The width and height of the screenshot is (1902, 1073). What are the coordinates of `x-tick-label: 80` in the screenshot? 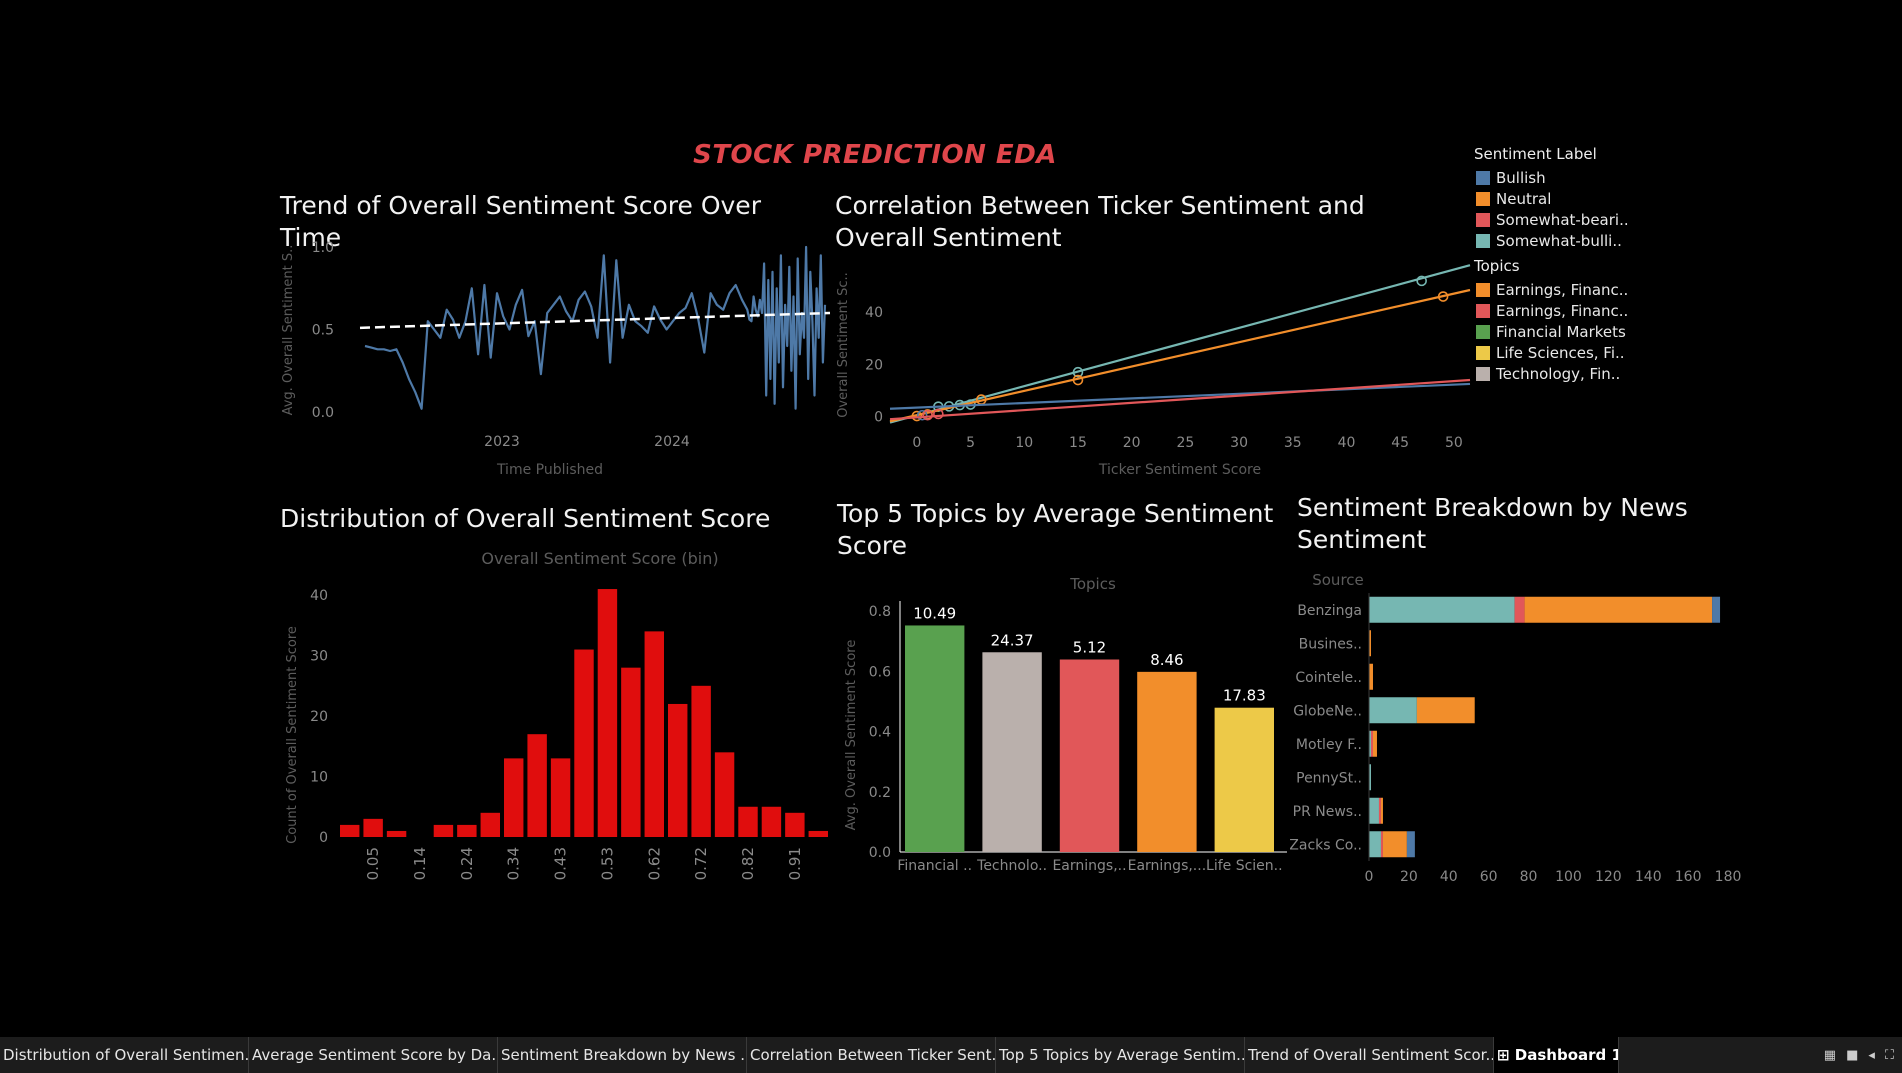 It's located at (1529, 877).